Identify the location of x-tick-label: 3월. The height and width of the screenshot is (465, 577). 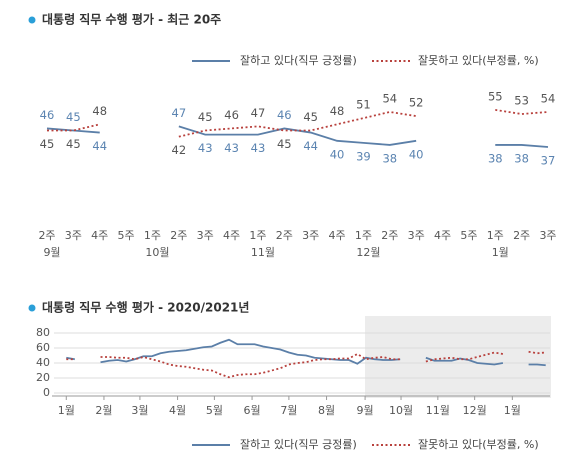
(139, 410).